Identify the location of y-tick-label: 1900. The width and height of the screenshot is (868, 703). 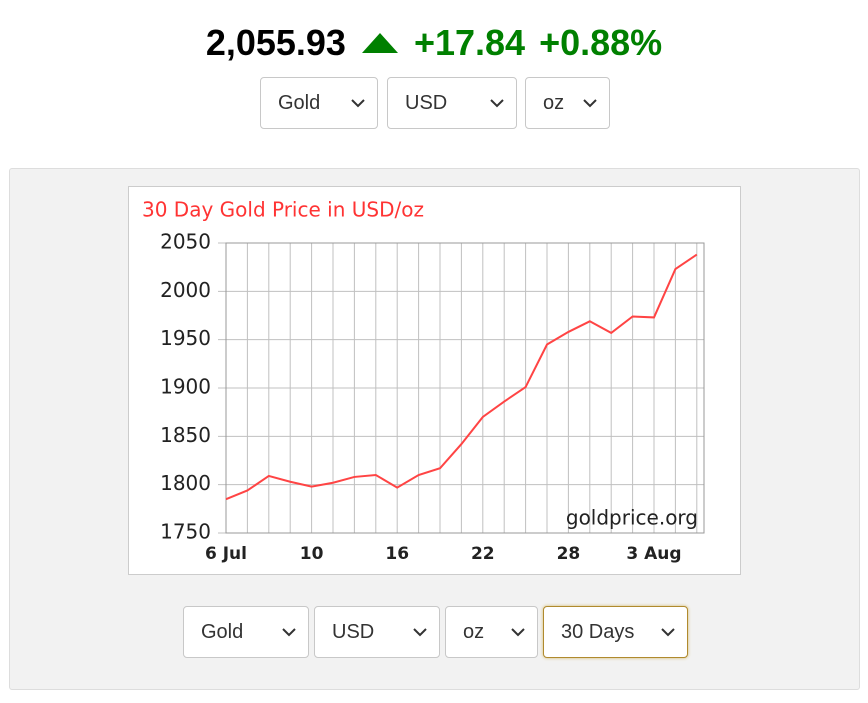
(185, 387).